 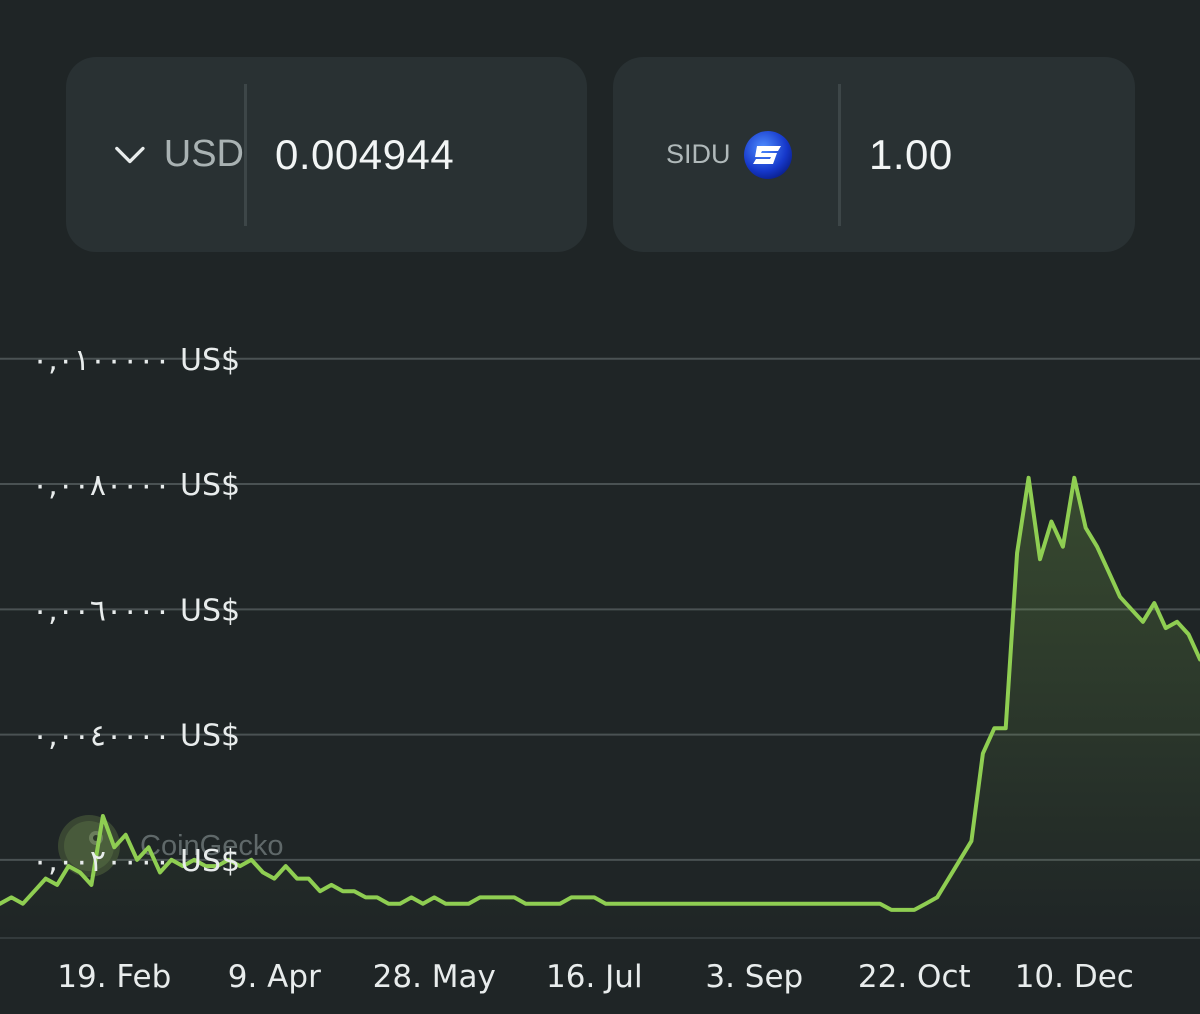 I want to click on coin-currency-select: SIDU, so click(x=725, y=154).